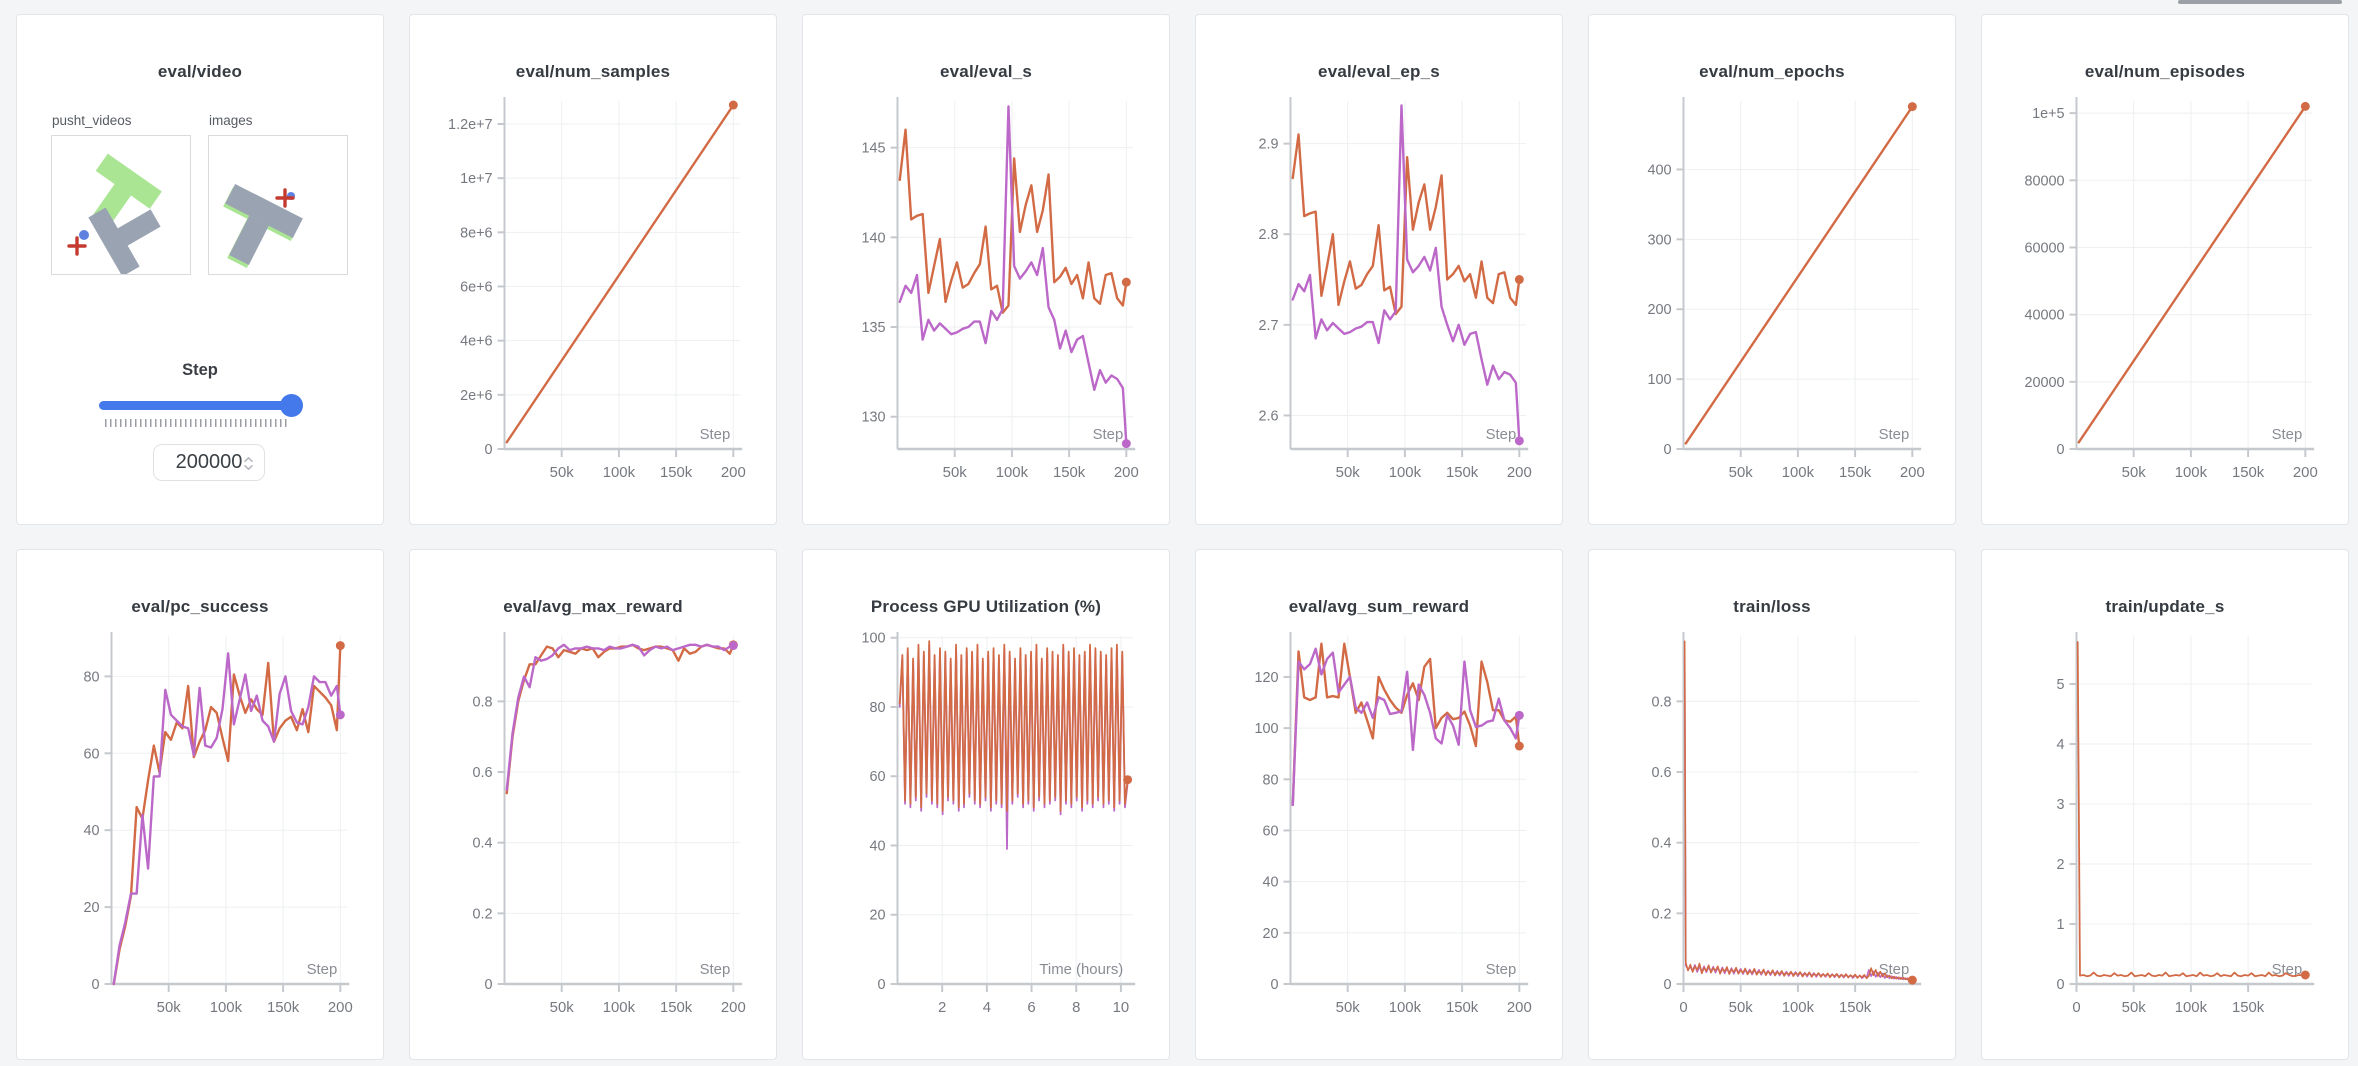  Describe the element at coordinates (483, 773) in the screenshot. I see `y-tick-label: 0.6` at that location.